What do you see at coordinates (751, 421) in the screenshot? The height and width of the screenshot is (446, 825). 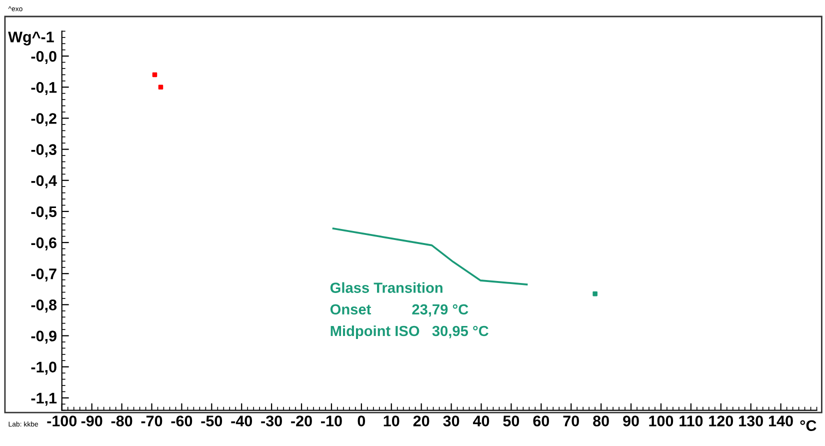 I see `x-tick-label: 130` at bounding box center [751, 421].